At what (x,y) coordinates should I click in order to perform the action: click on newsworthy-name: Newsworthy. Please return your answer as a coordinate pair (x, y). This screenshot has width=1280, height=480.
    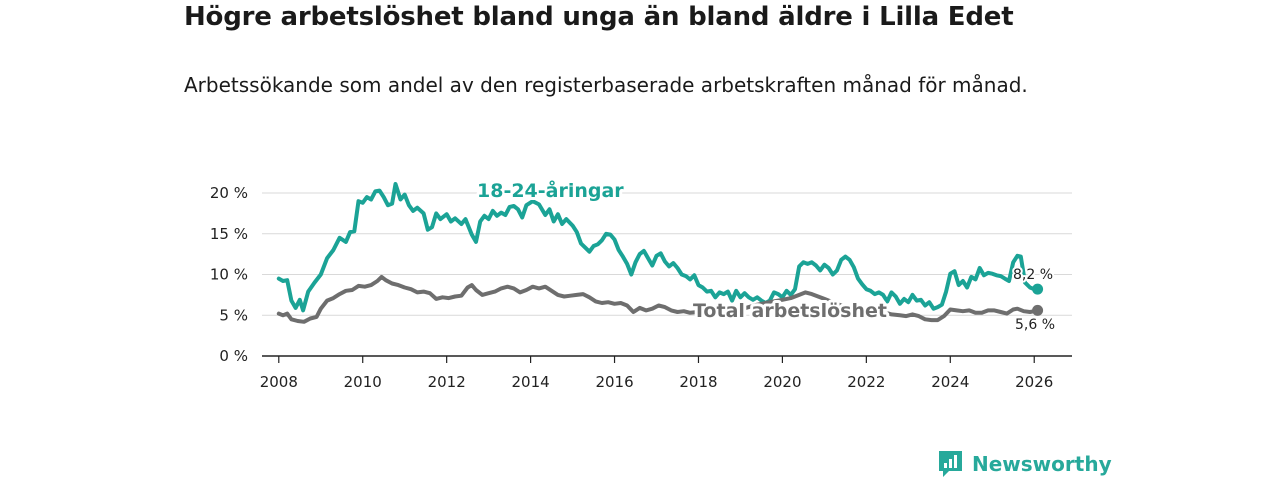
    Looking at the image, I should click on (1042, 464).